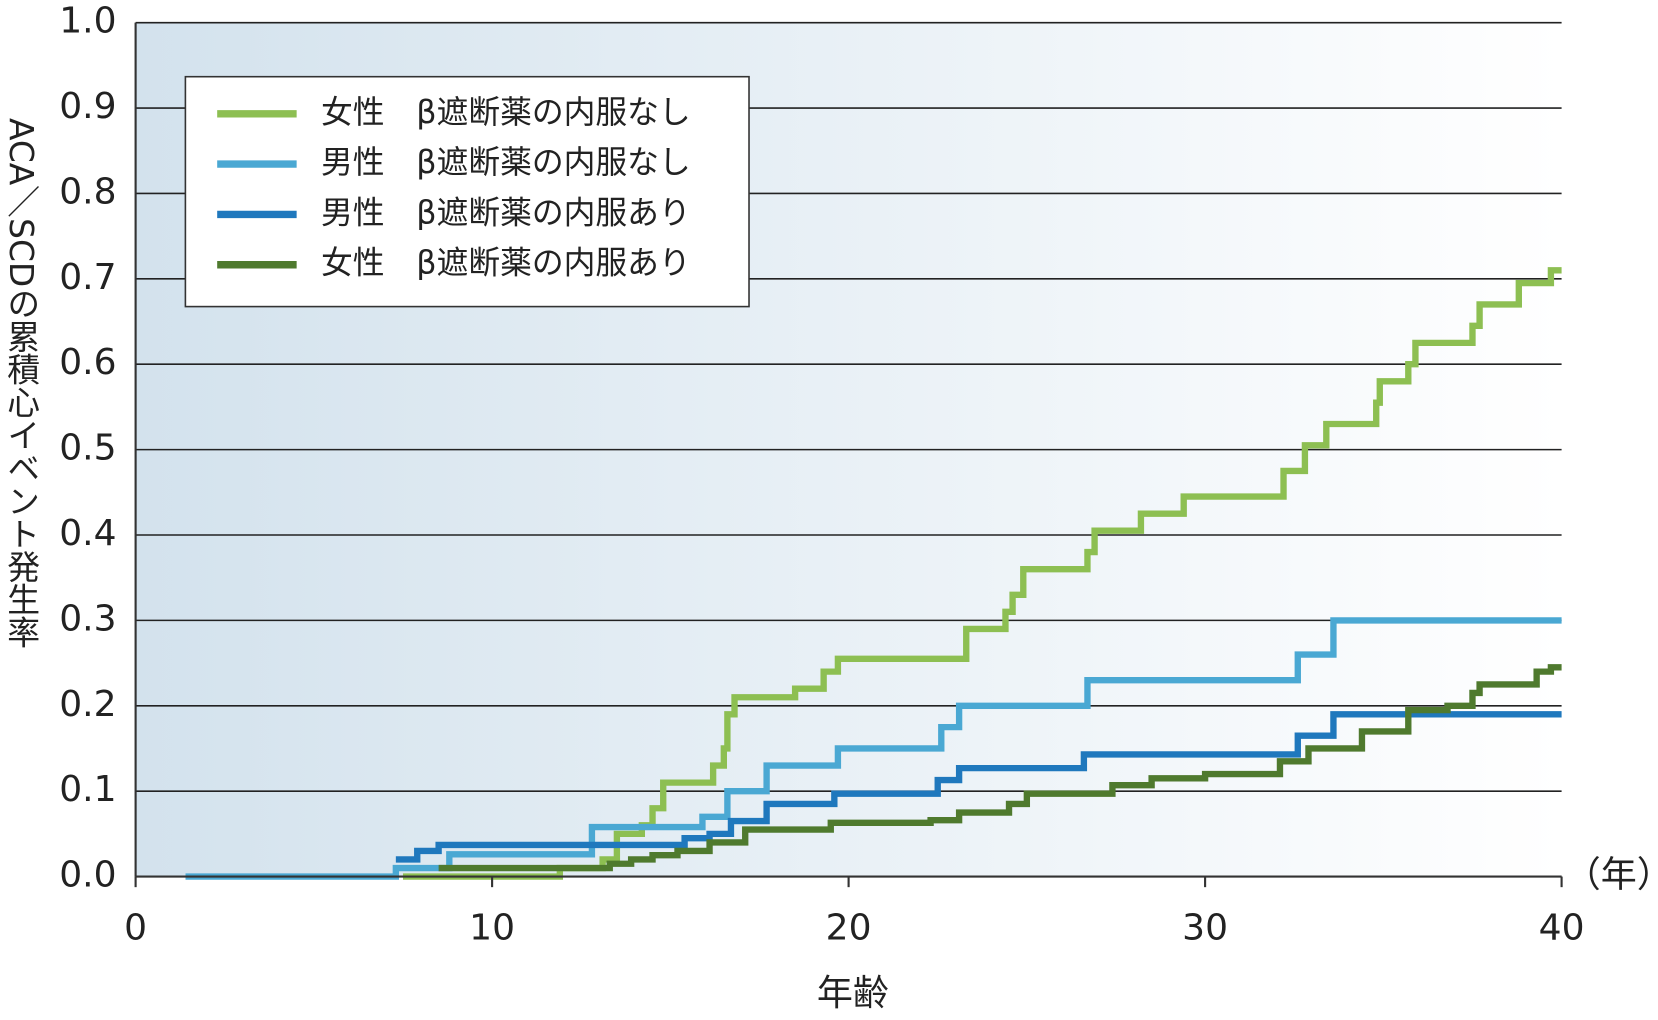 This screenshot has height=1020, width=1658. What do you see at coordinates (87, 277) in the screenshot?
I see `y-tick-label: 0.7` at bounding box center [87, 277].